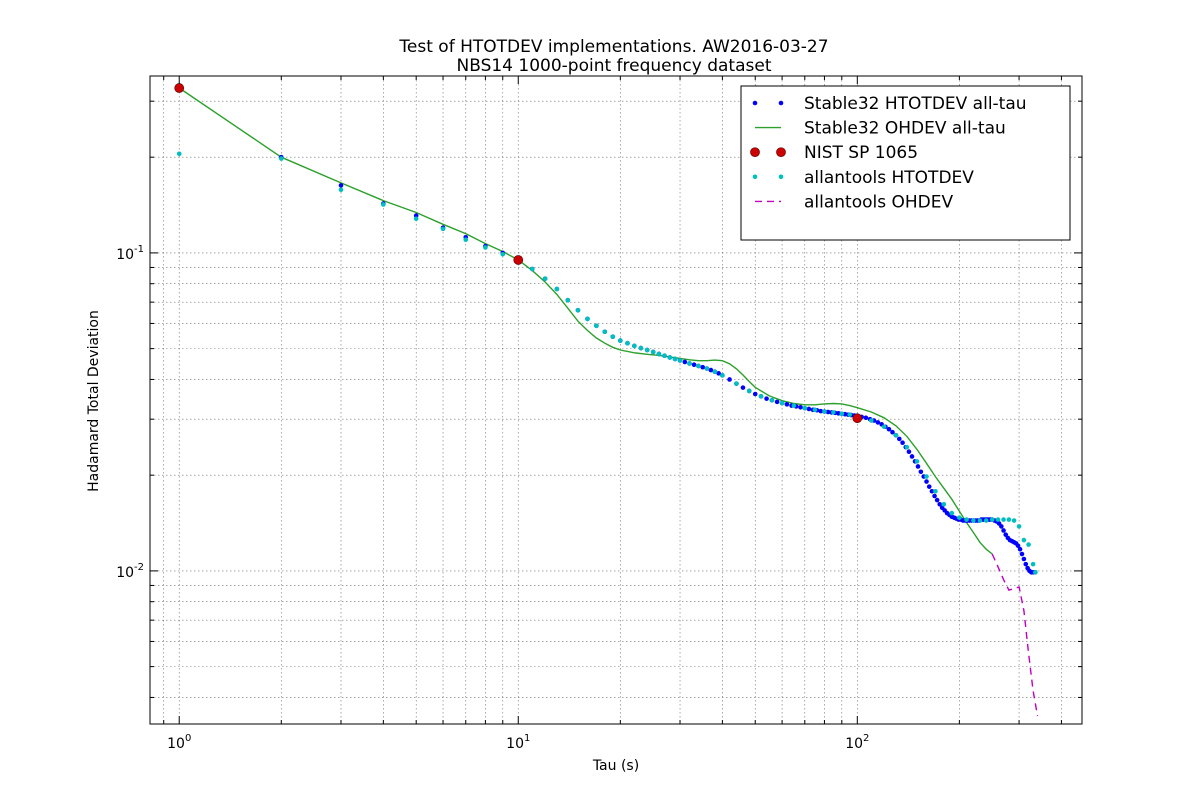  Describe the element at coordinates (179, 742) in the screenshot. I see `x-tick-label: 10⁰` at that location.